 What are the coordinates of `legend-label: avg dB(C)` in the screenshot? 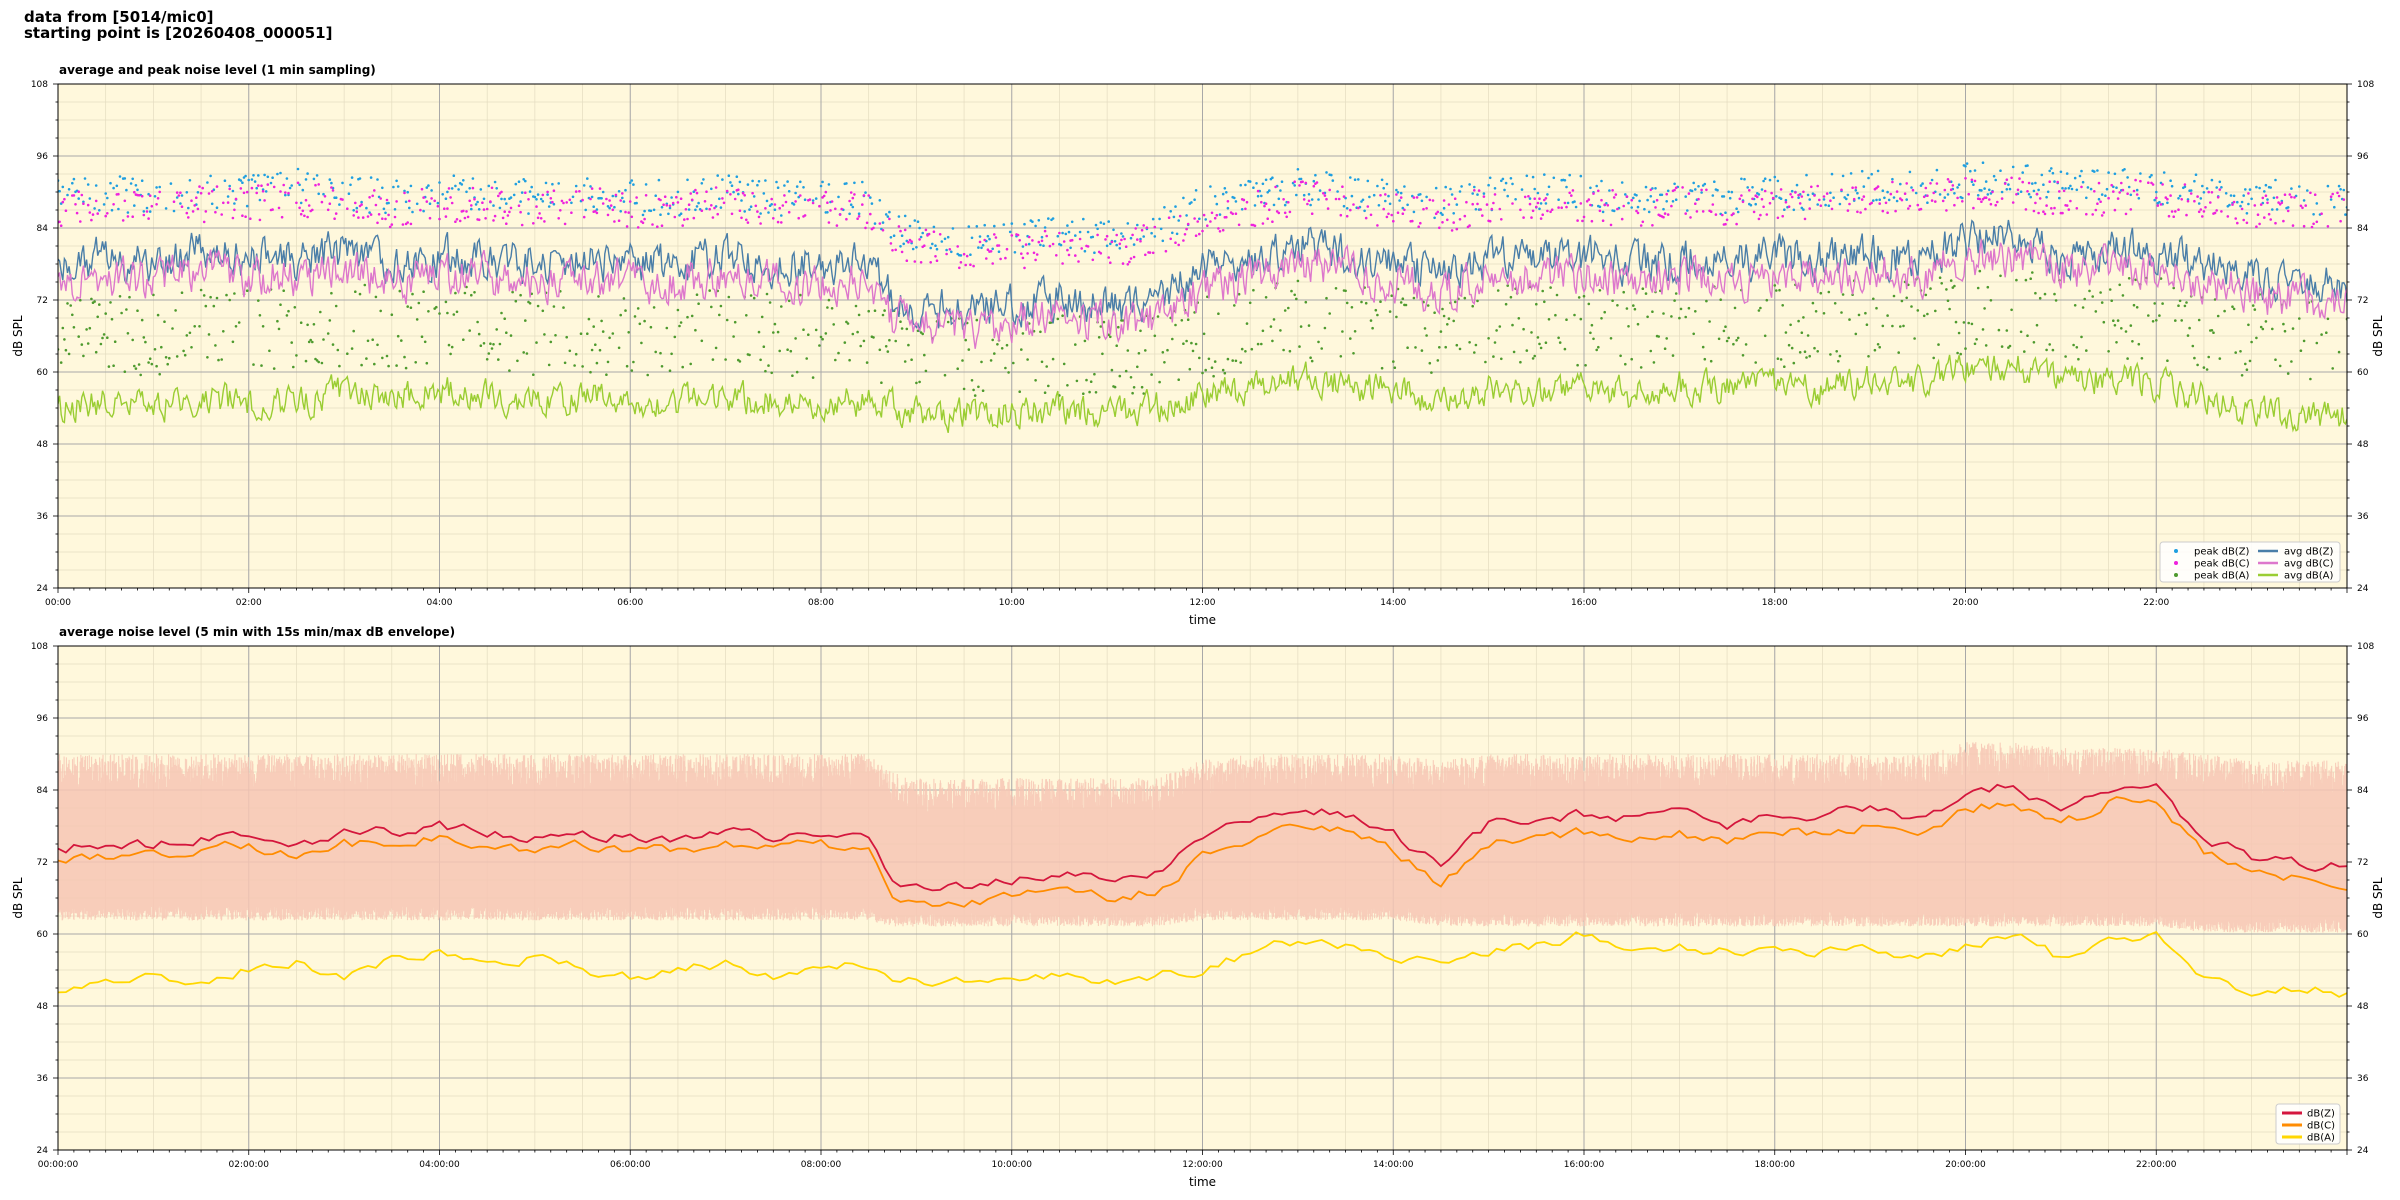 It's located at (2309, 564).